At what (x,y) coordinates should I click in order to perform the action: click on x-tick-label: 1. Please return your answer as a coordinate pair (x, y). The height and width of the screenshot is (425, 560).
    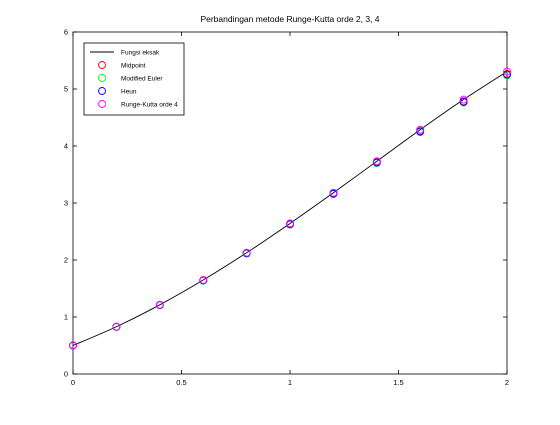
    Looking at the image, I should click on (290, 382).